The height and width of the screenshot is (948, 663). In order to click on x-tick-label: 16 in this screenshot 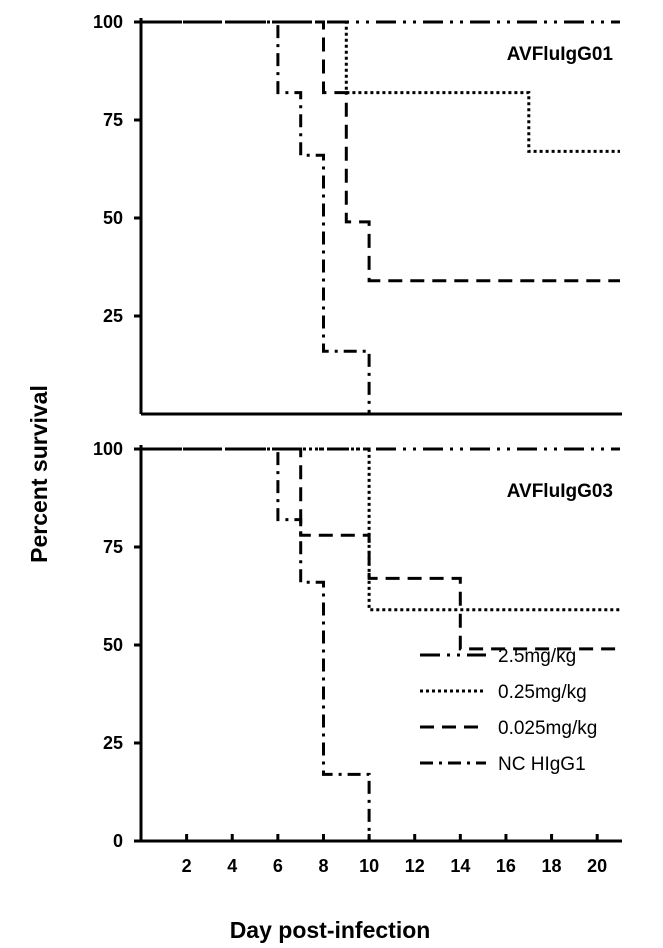, I will do `click(506, 866)`.